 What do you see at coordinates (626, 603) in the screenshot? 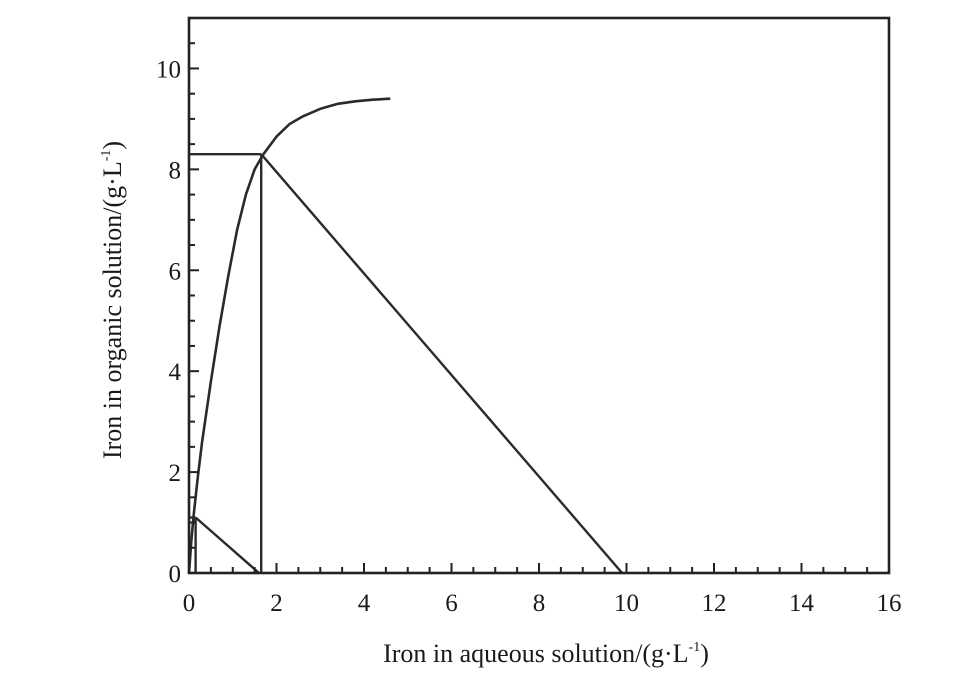
I see `x-tick-label: 10` at bounding box center [626, 603].